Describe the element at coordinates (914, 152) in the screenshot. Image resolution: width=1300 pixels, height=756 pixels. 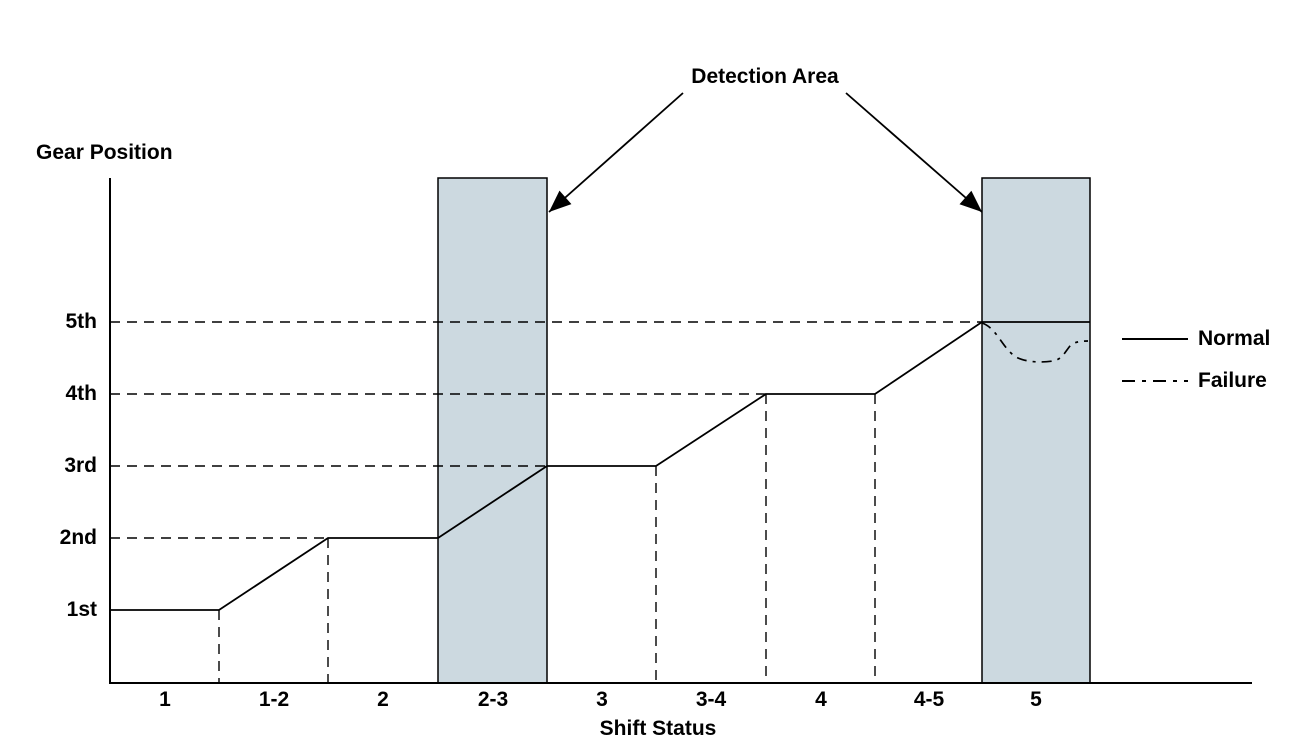
I see `annotation-arrow-right-icon` at that location.